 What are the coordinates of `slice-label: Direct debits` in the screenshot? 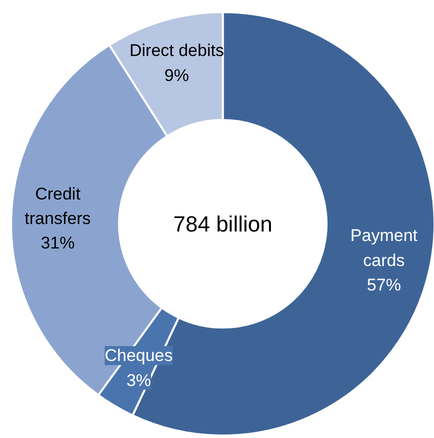 It's located at (176, 50).